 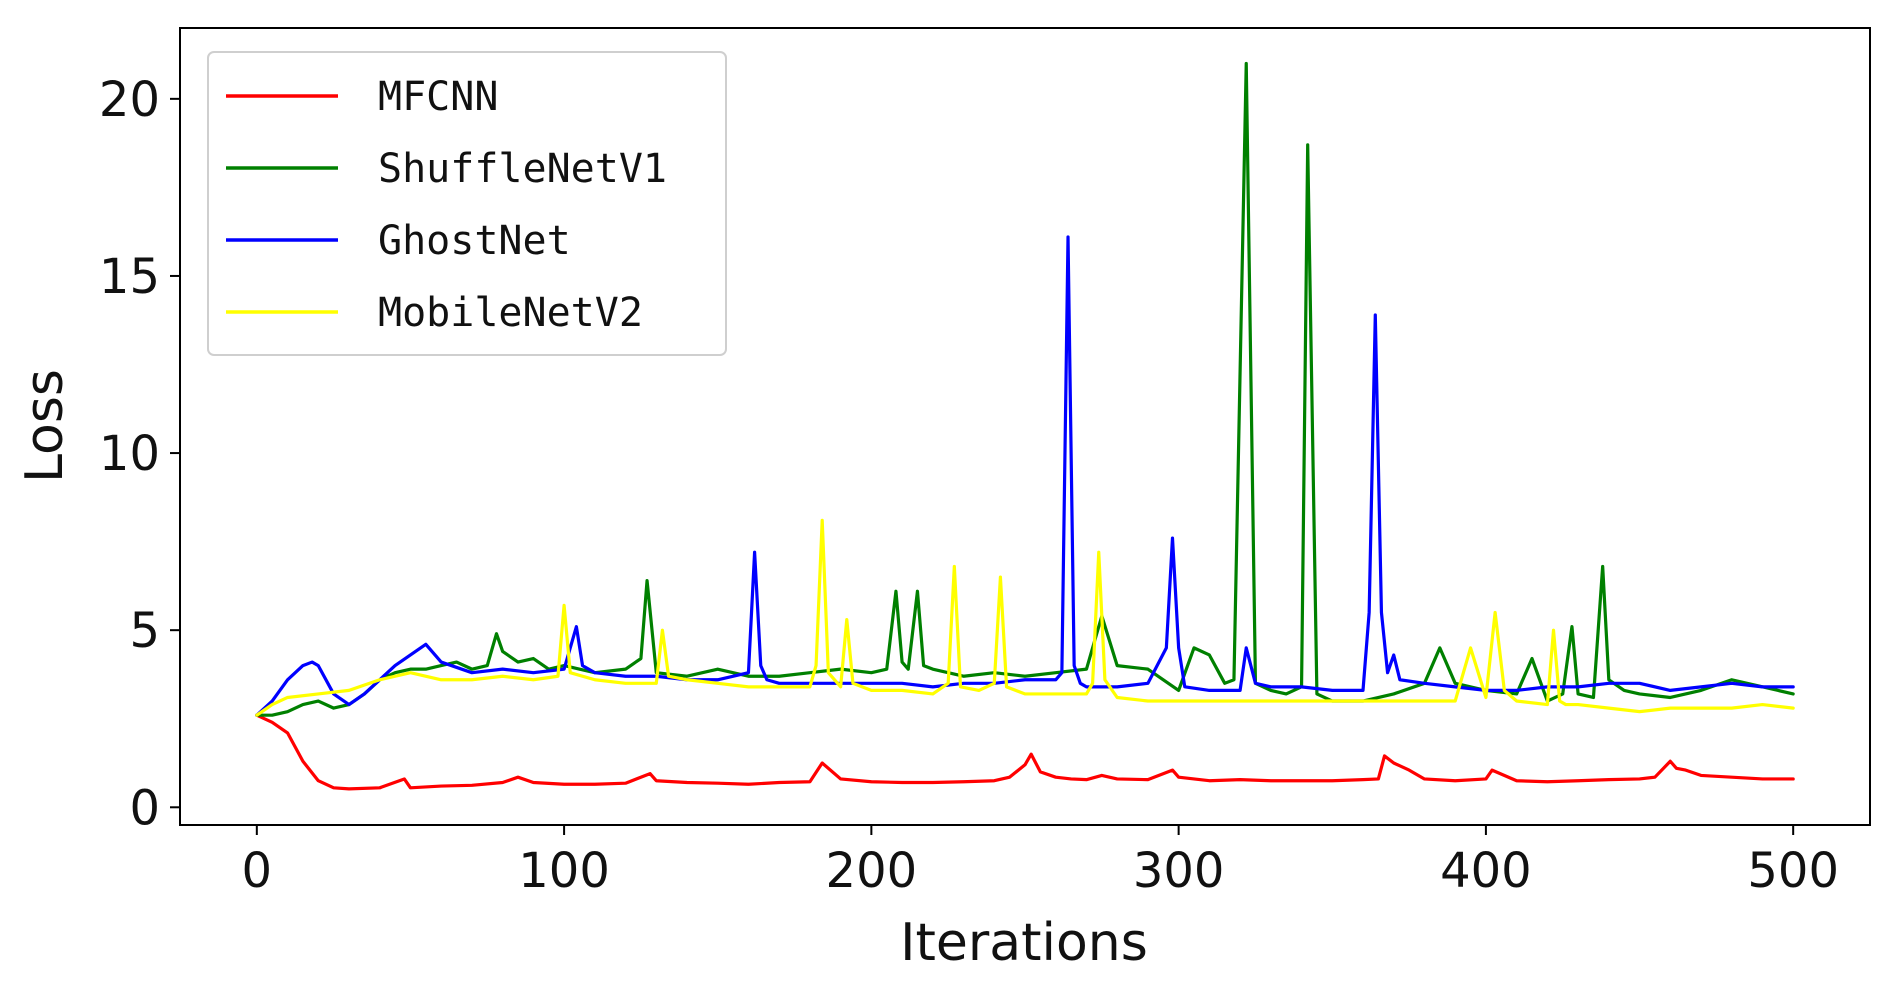 I want to click on legend-label-mfcnn: MFCNN, so click(x=438, y=97).